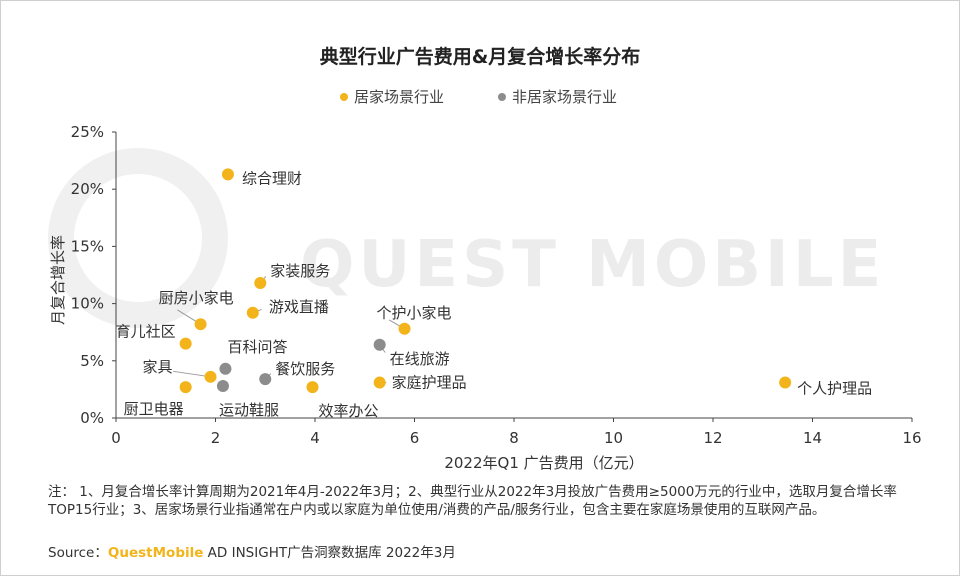  I want to click on y-tick-label: 25%, so click(87, 132).